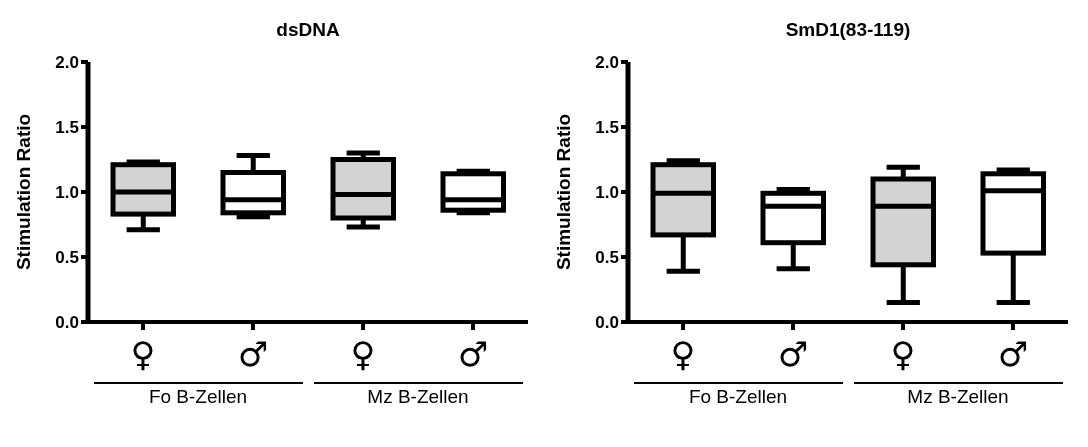 The height and width of the screenshot is (447, 1088). I want to click on chart-title: dsDNA, so click(308, 30).